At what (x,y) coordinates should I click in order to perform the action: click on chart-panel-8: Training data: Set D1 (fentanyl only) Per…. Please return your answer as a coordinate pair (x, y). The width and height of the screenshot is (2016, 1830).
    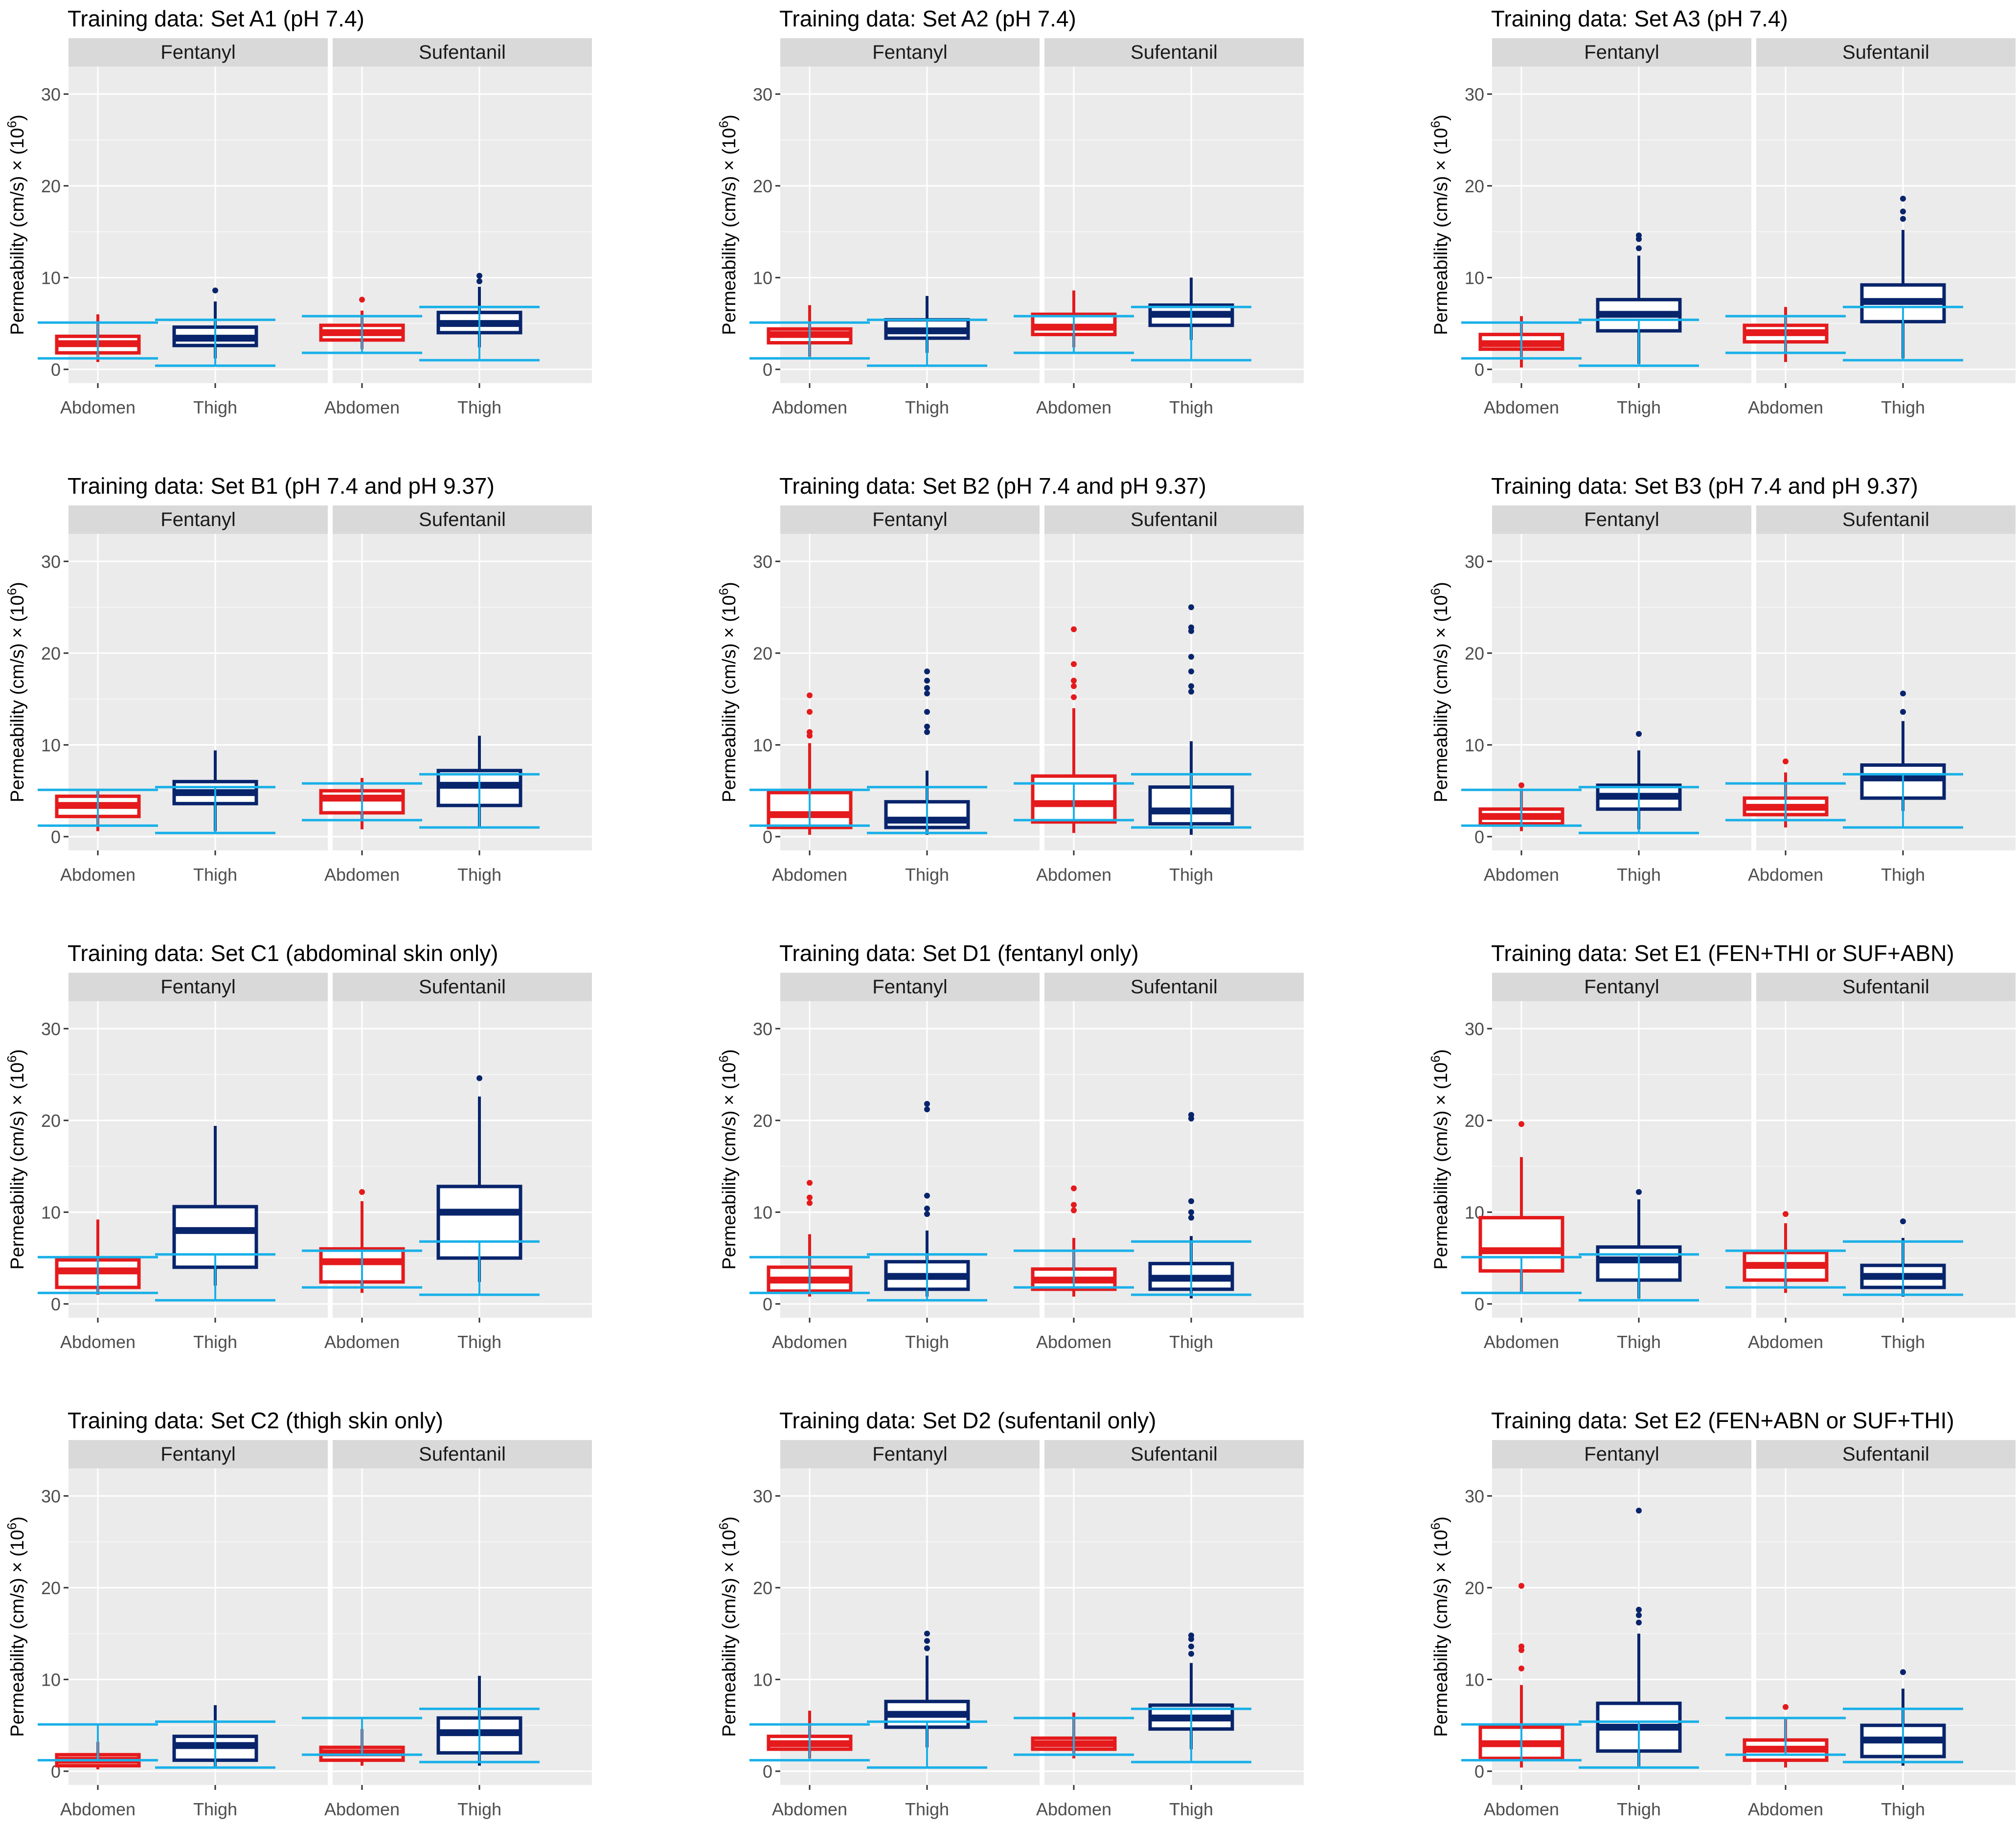
    Looking at the image, I should click on (1010, 1146).